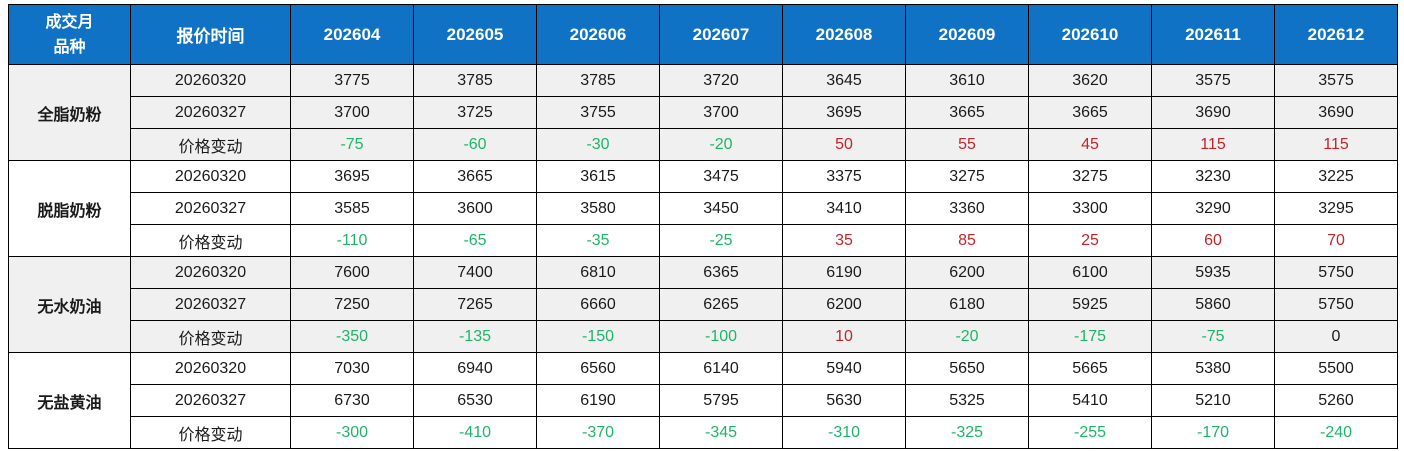 This screenshot has width=1404, height=451. What do you see at coordinates (352, 272) in the screenshot?
I see `price-cell: 7600` at bounding box center [352, 272].